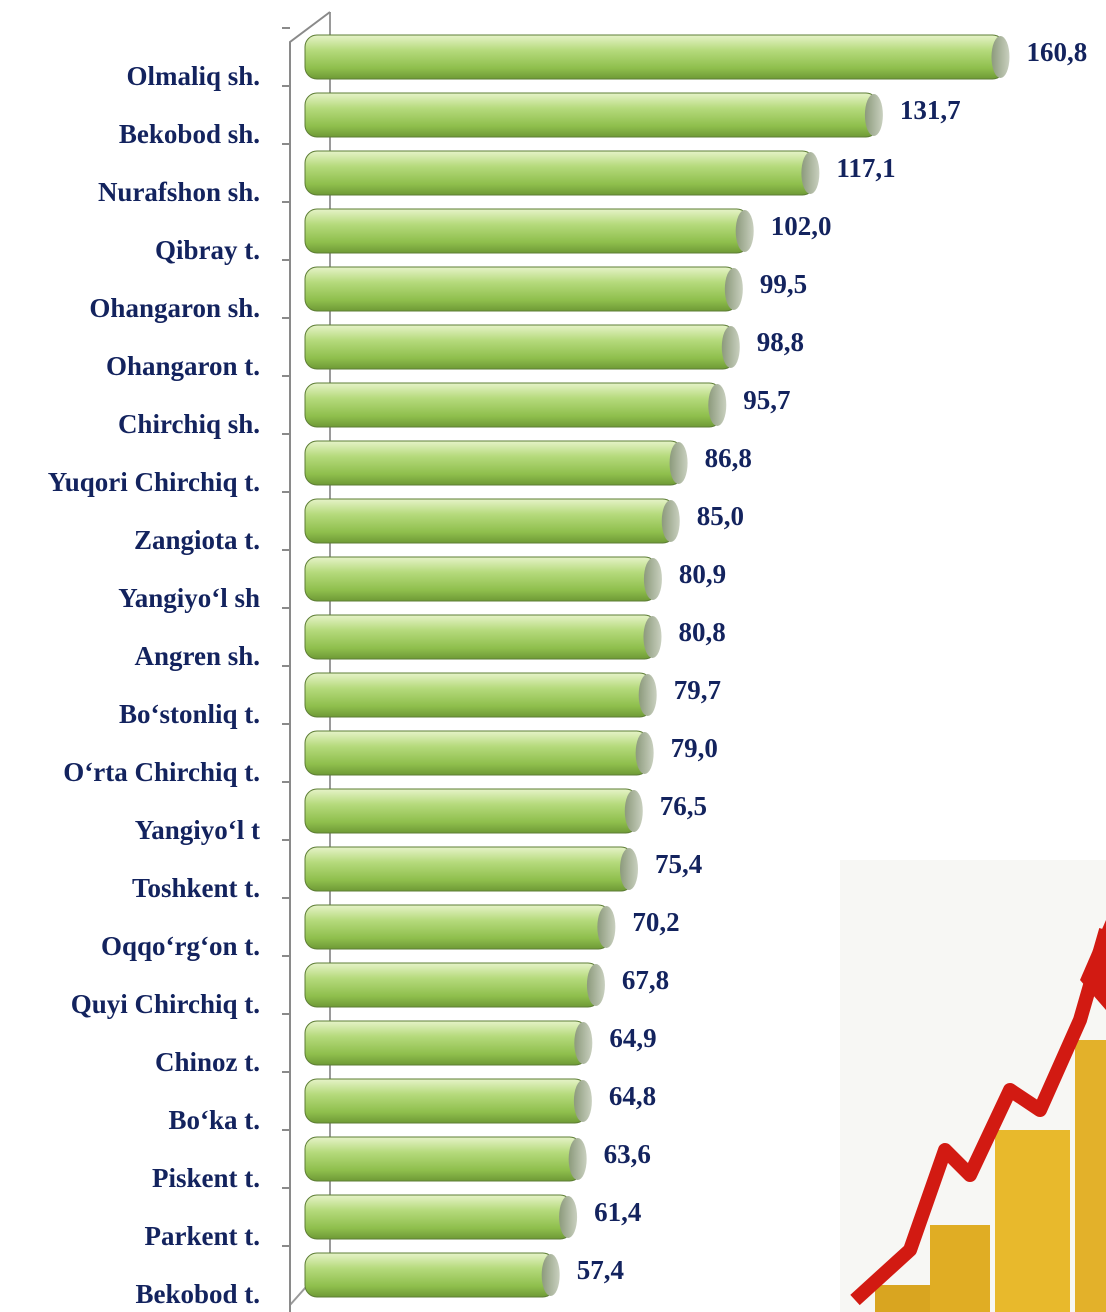 The width and height of the screenshot is (1106, 1312). Describe the element at coordinates (202, 1236) in the screenshot. I see `y-tick-label: Parkent t.` at that location.